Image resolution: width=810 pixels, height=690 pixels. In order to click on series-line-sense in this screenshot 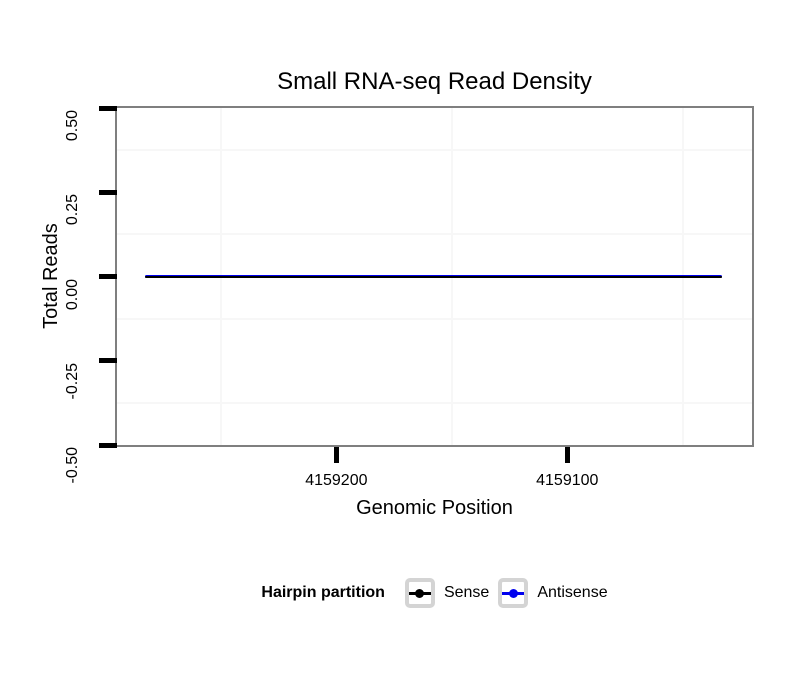, I will do `click(433, 276)`.